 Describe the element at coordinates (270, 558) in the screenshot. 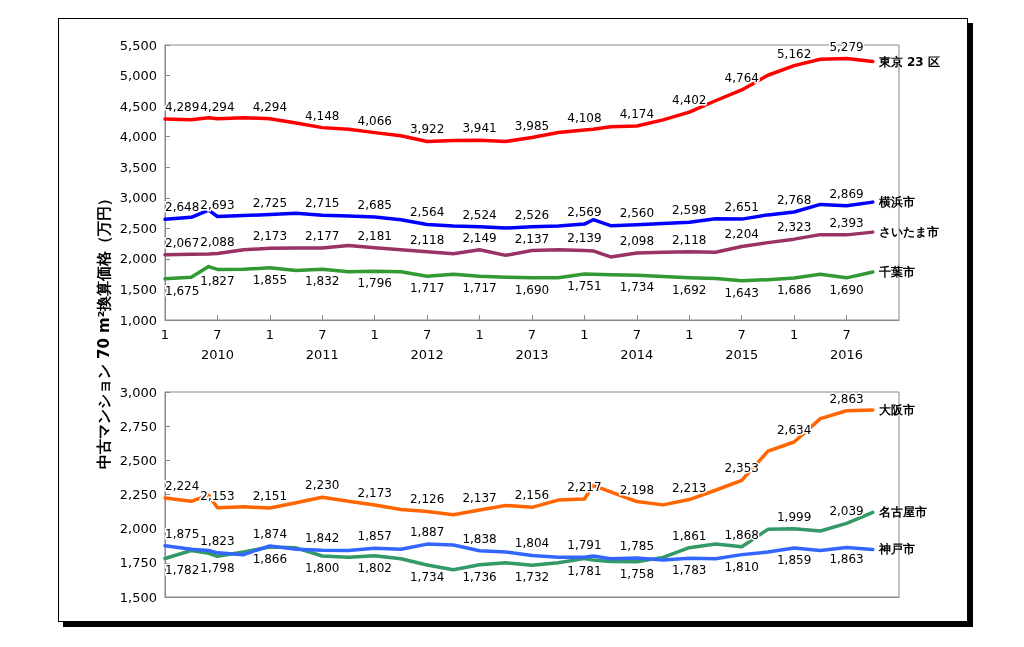

I see `data-label: 1,866` at that location.